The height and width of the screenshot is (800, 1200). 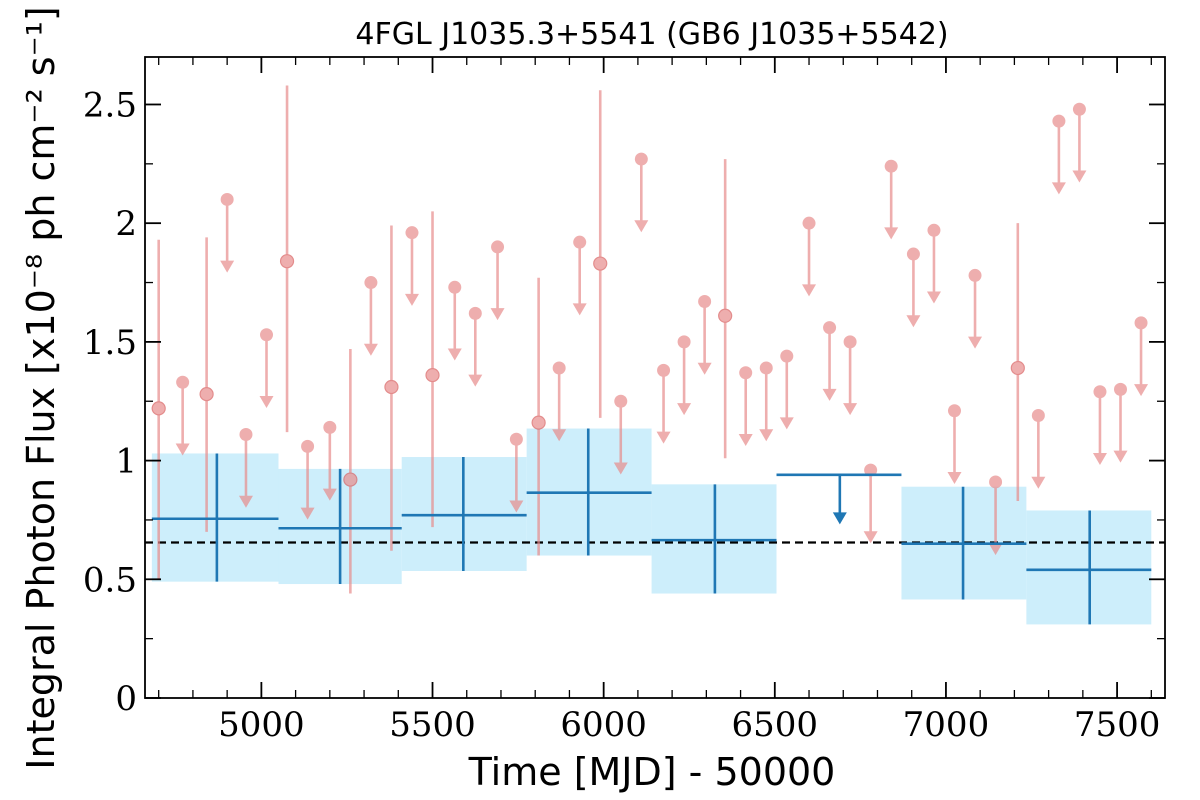 I want to click on y-tick-label: 0.5, so click(x=110, y=580).